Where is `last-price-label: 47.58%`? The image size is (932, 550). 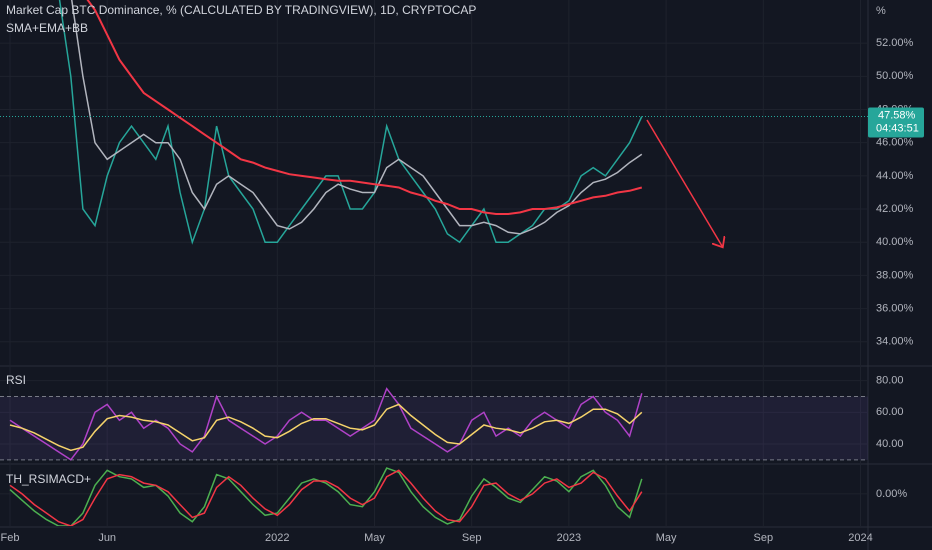
last-price-label: 47.58% is located at coordinates (897, 115).